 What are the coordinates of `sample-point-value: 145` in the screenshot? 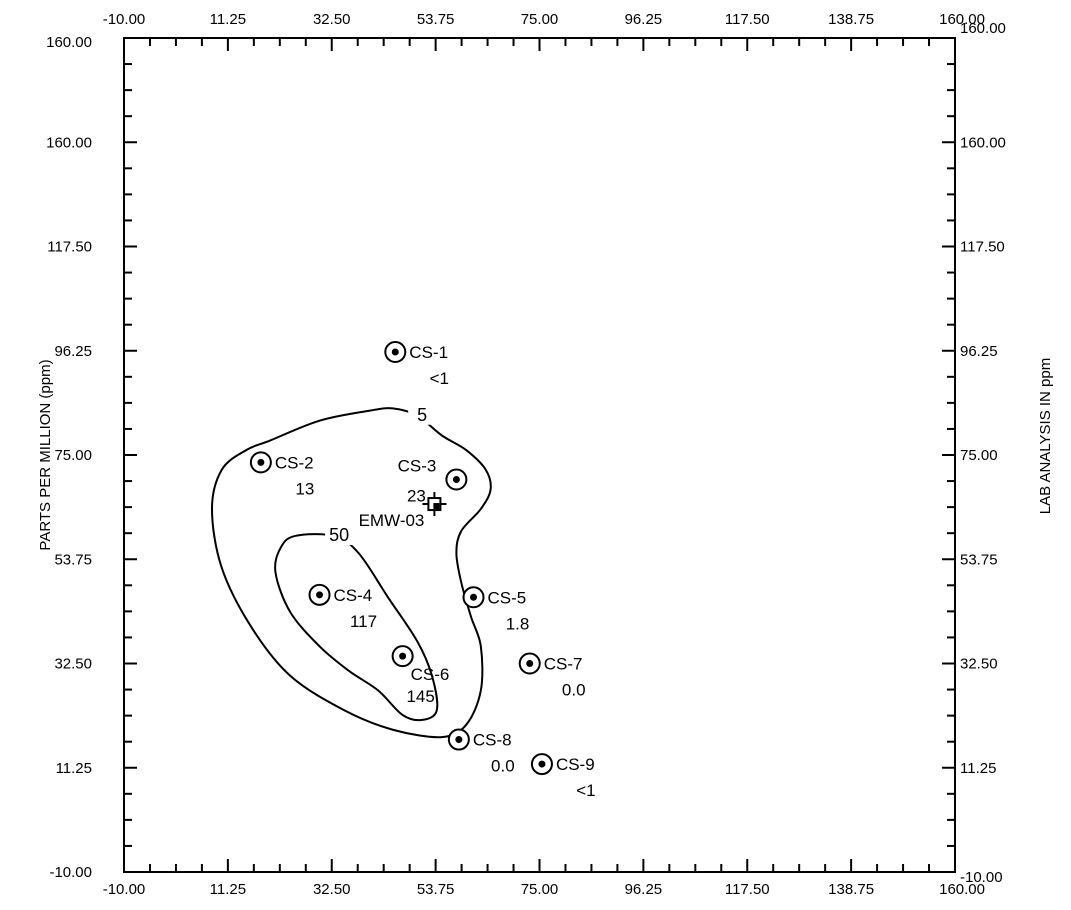 It's located at (420, 696).